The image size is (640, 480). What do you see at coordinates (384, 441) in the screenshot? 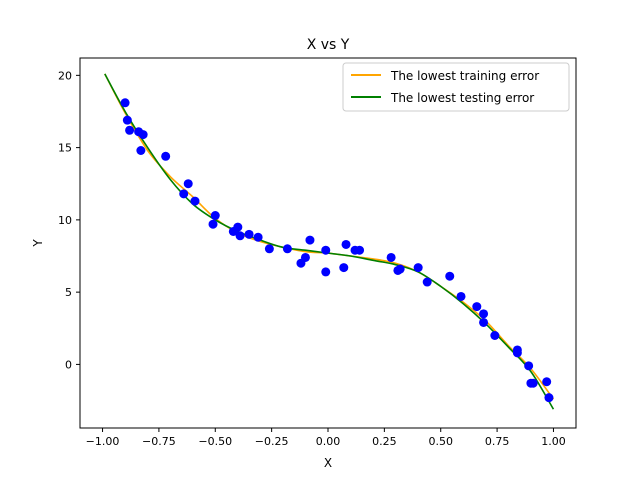
I see `x-tick-label: 0.25` at bounding box center [384, 441].